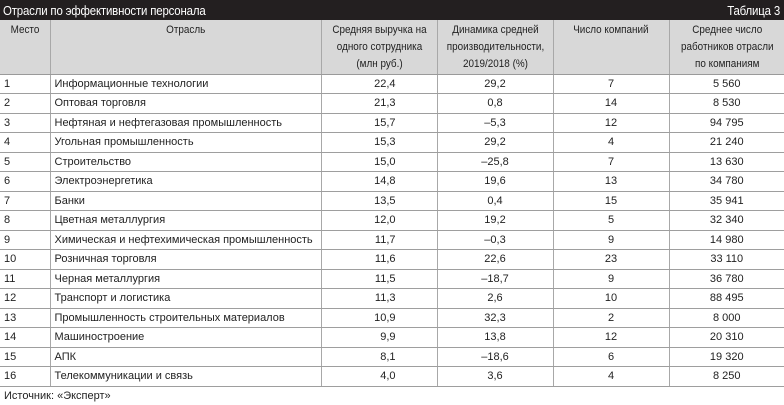  I want to click on cell-industry: Электроэнергетика, so click(185, 181).